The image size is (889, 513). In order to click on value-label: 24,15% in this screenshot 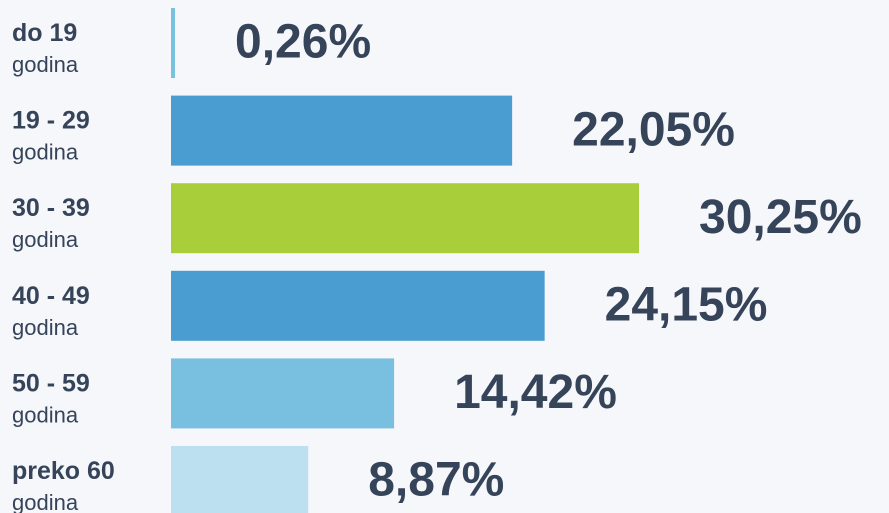, I will do `click(686, 304)`.